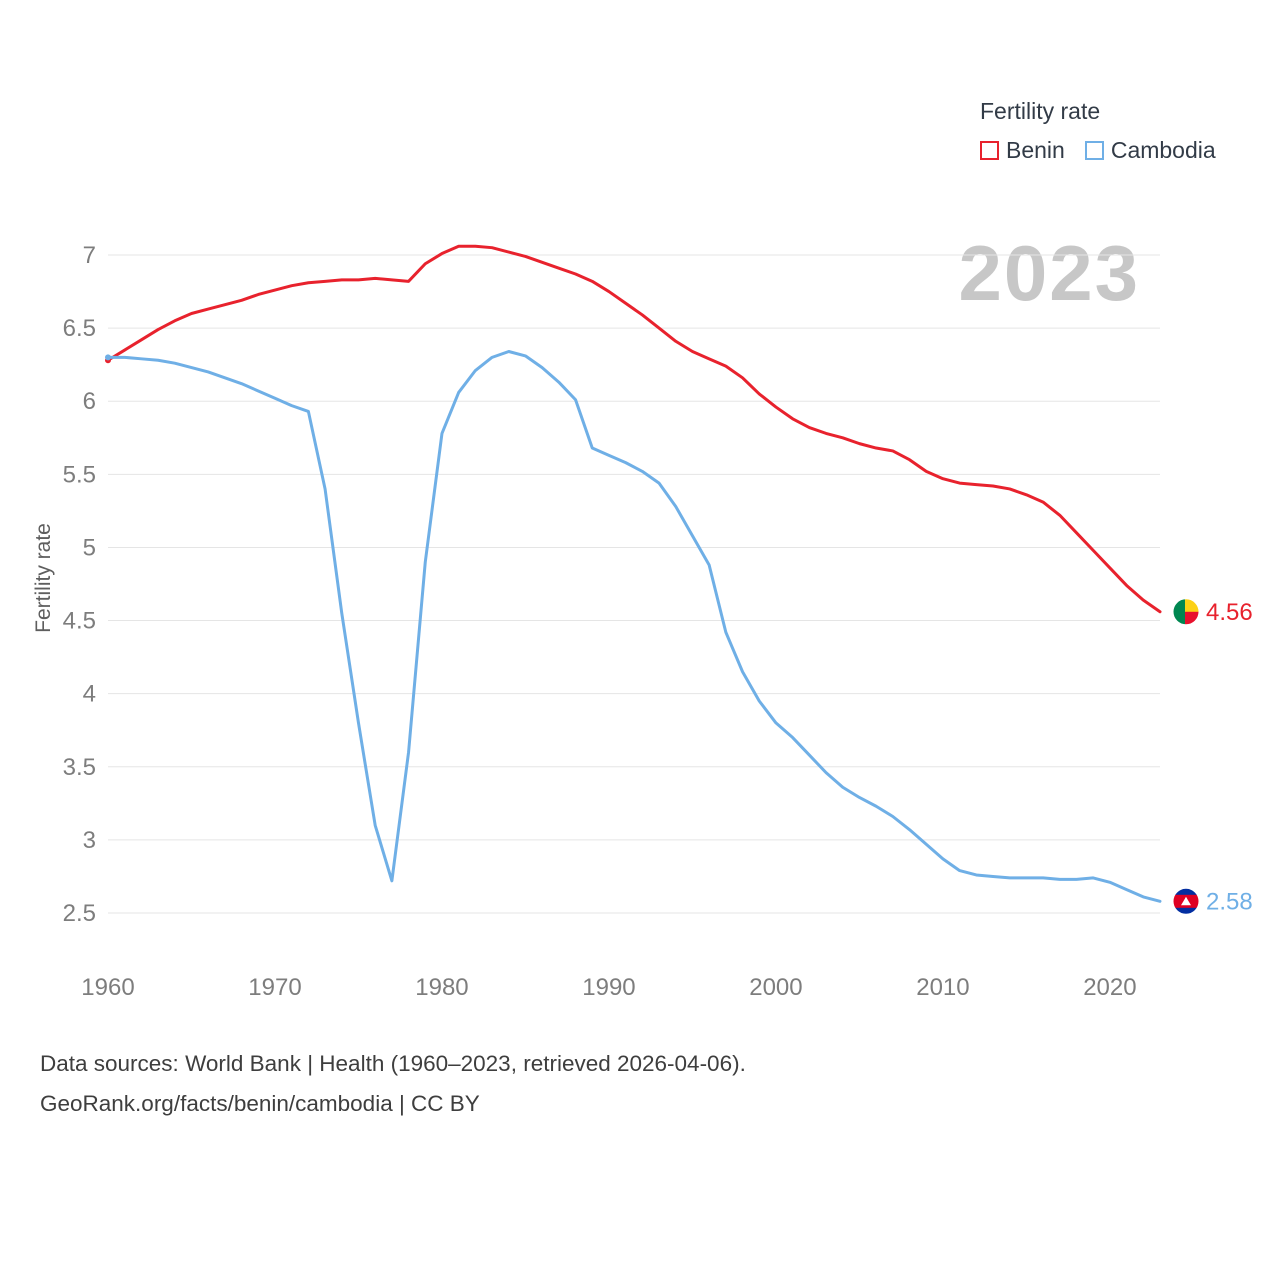 The image size is (1280, 1280). I want to click on legend-item-benin: Benin, so click(1022, 150).